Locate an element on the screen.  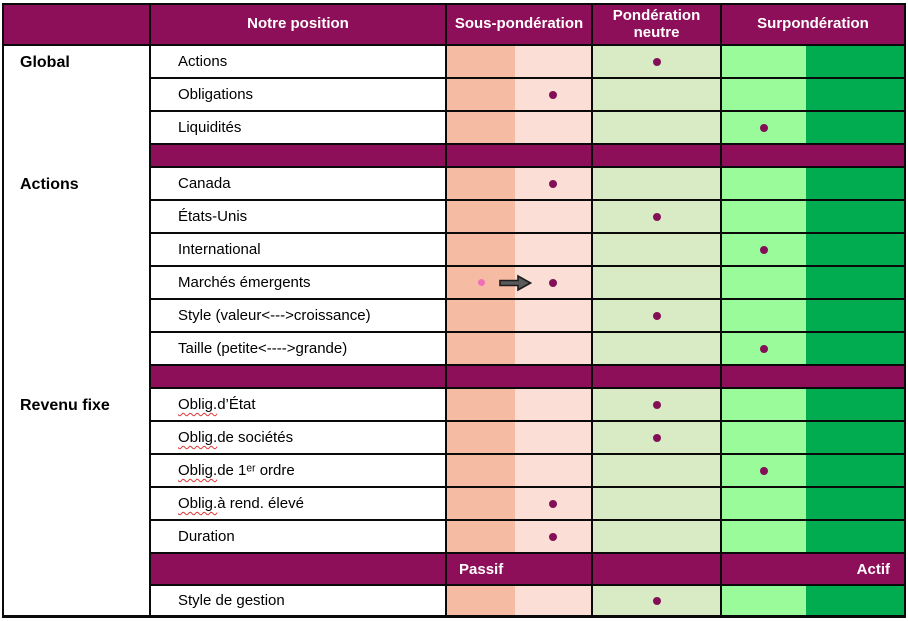
header-surponderation: Surpondération is located at coordinates (813, 24).